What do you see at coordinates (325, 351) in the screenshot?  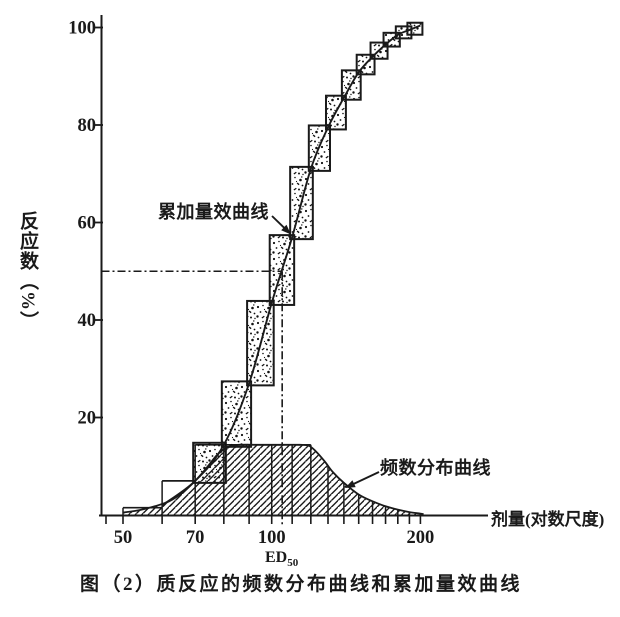 I see `annotation-arrows` at bounding box center [325, 351].